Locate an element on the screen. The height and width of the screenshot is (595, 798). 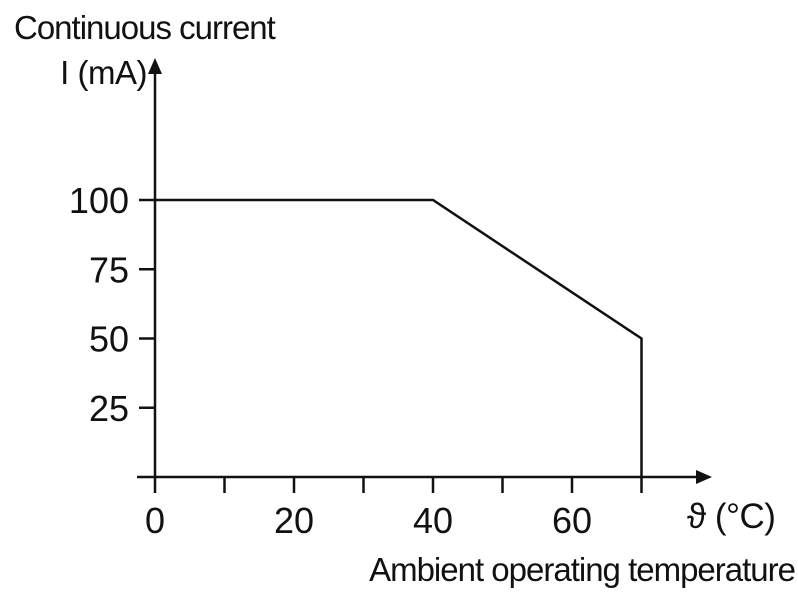
y-tick-label: 50 is located at coordinates (109, 339).